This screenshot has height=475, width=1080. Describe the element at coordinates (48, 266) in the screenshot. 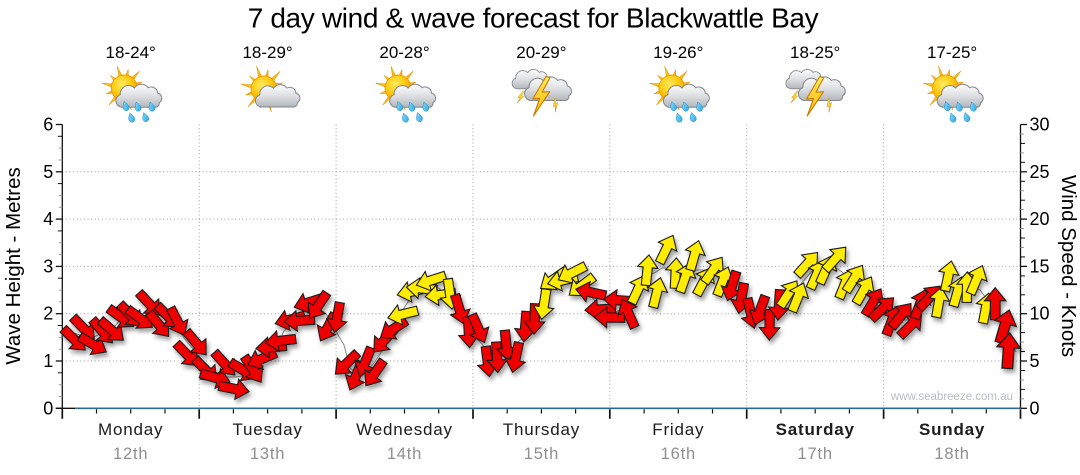

I see `svg-text: 3` at that location.